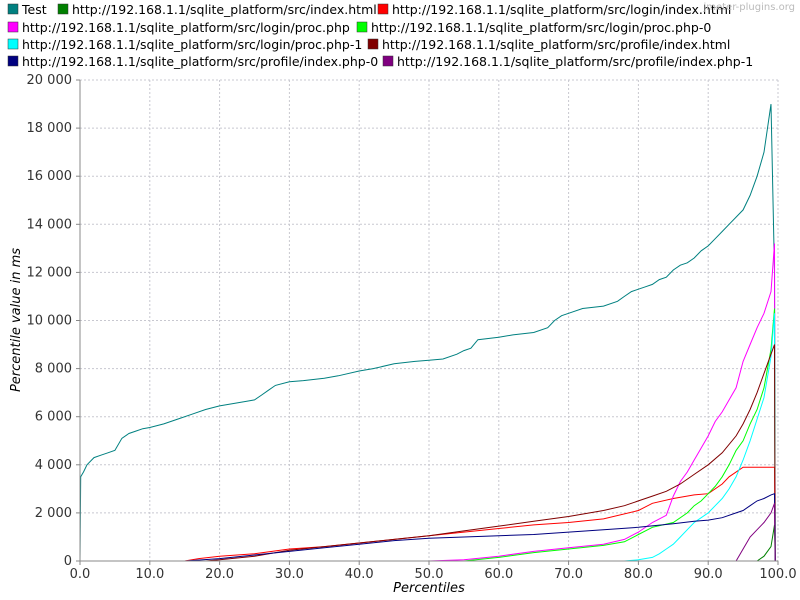  What do you see at coordinates (53, 465) in the screenshot?
I see `y-tick-label: 4 000` at bounding box center [53, 465].